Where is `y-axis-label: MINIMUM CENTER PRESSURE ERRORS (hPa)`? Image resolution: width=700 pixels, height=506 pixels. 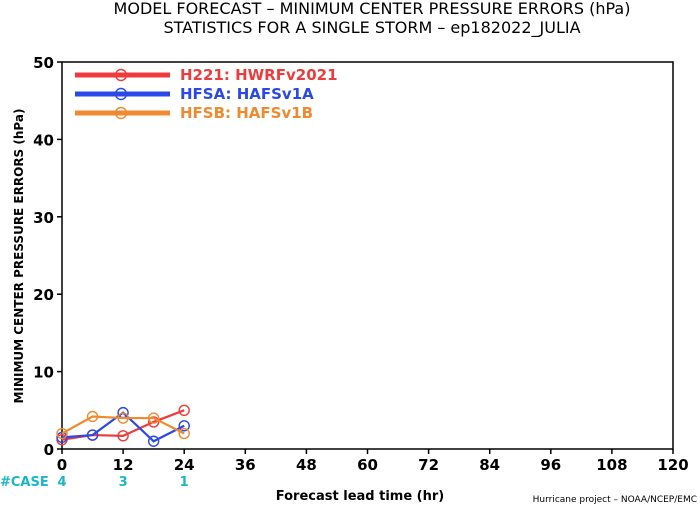
y-axis-label: MINIMUM CENTER PRESSURE ERRORS (hPa) is located at coordinates (19, 256).